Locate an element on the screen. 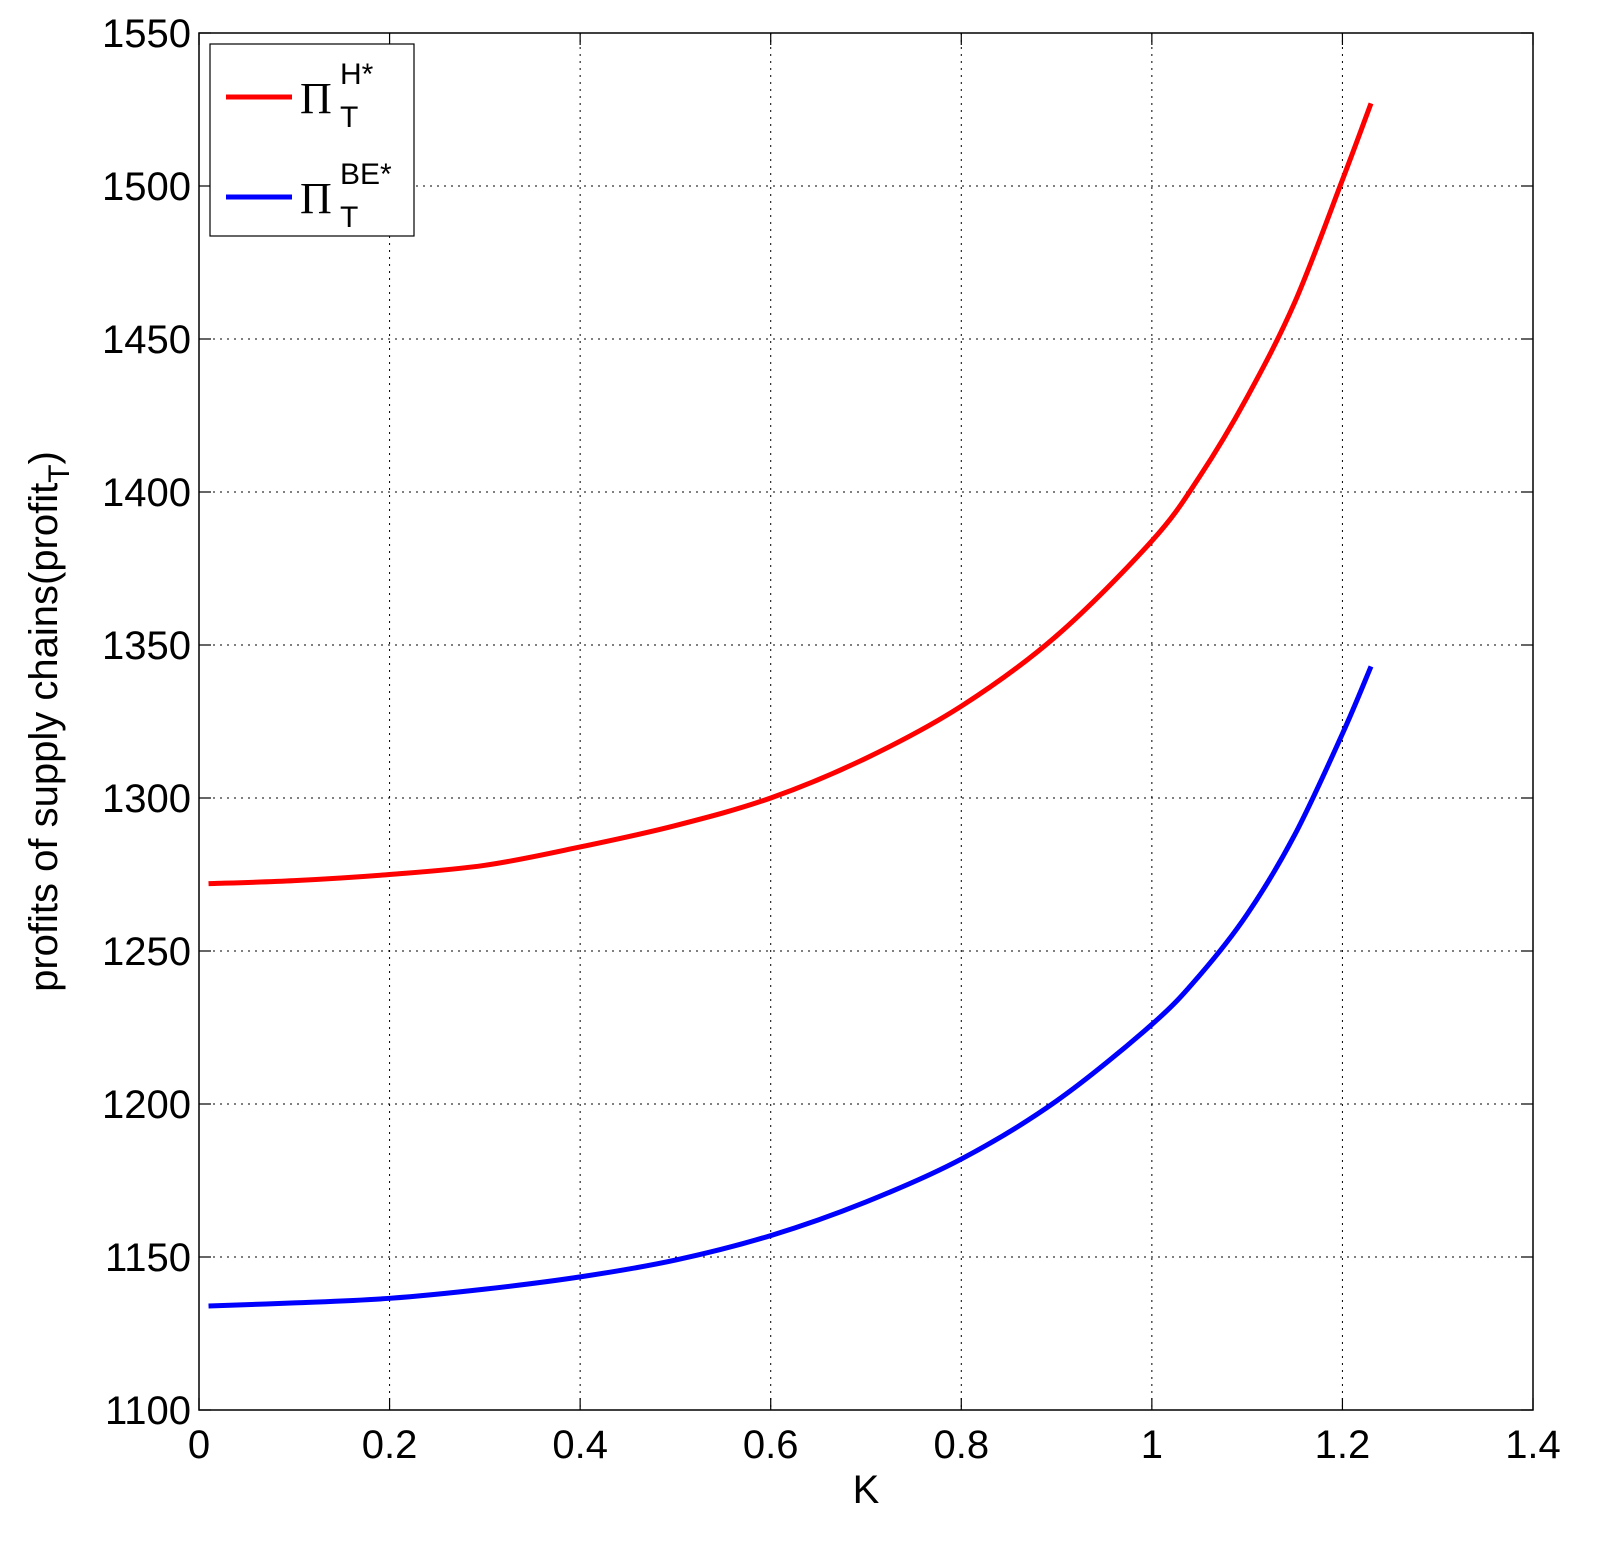  y-tick-label: 1300 is located at coordinates (146, 799).